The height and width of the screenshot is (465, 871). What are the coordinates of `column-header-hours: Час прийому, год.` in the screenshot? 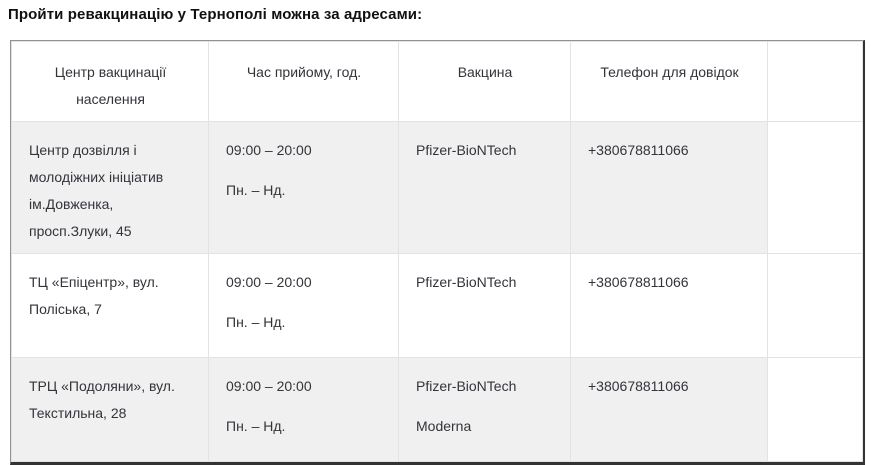 It's located at (303, 81).